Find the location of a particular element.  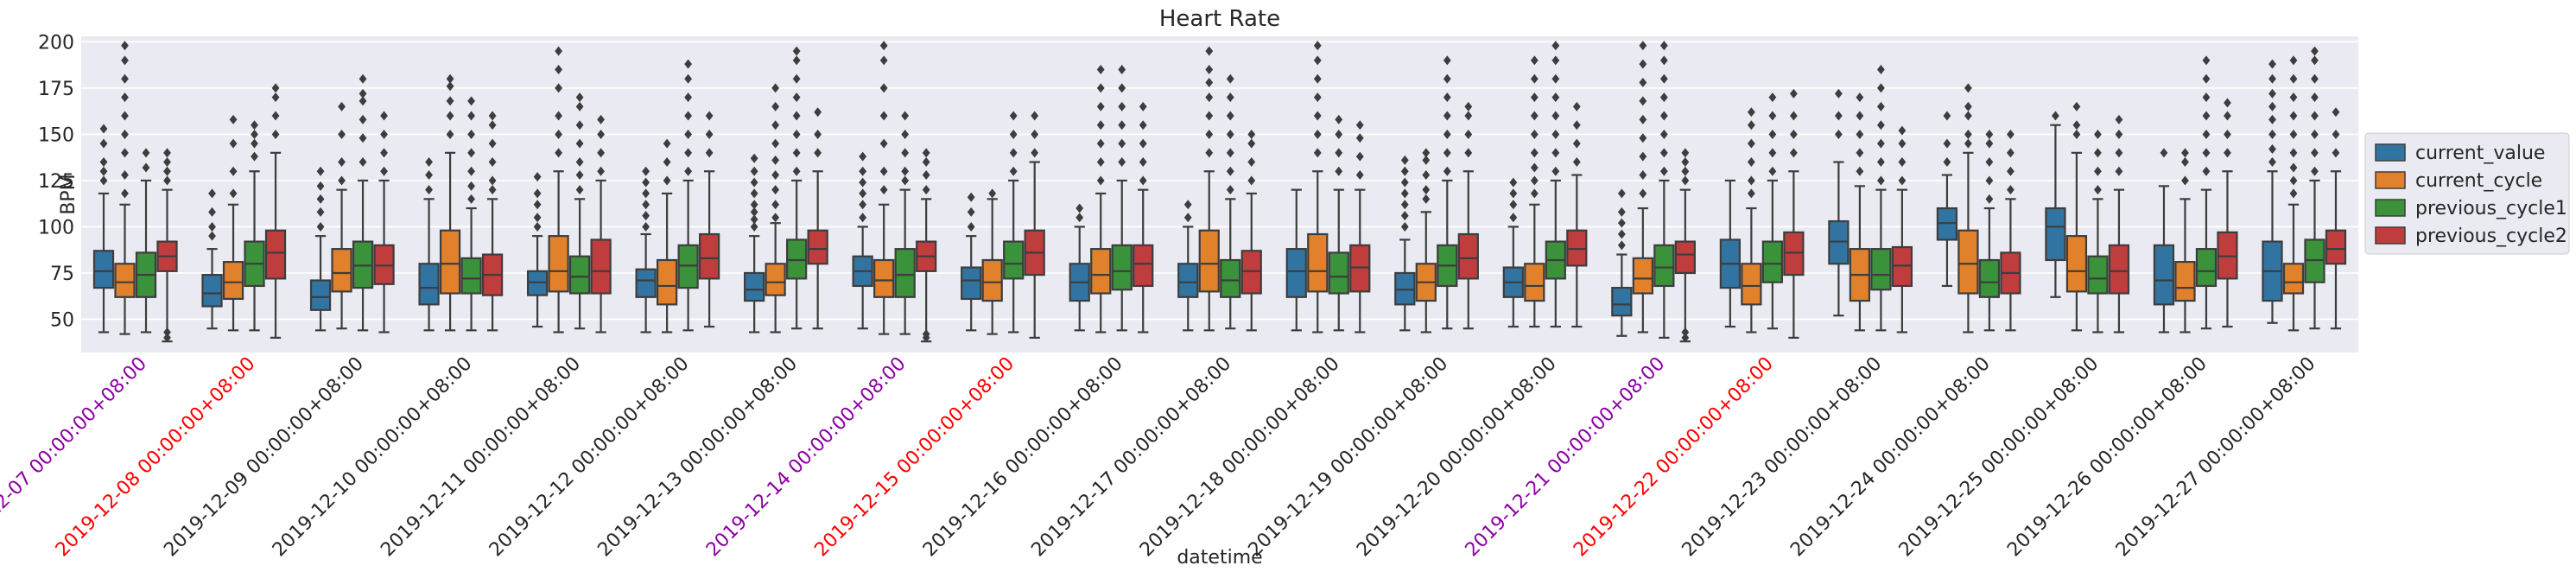

x-tick-label: 2019-12-09 00:00:00+08:00 is located at coordinates (264, 457).